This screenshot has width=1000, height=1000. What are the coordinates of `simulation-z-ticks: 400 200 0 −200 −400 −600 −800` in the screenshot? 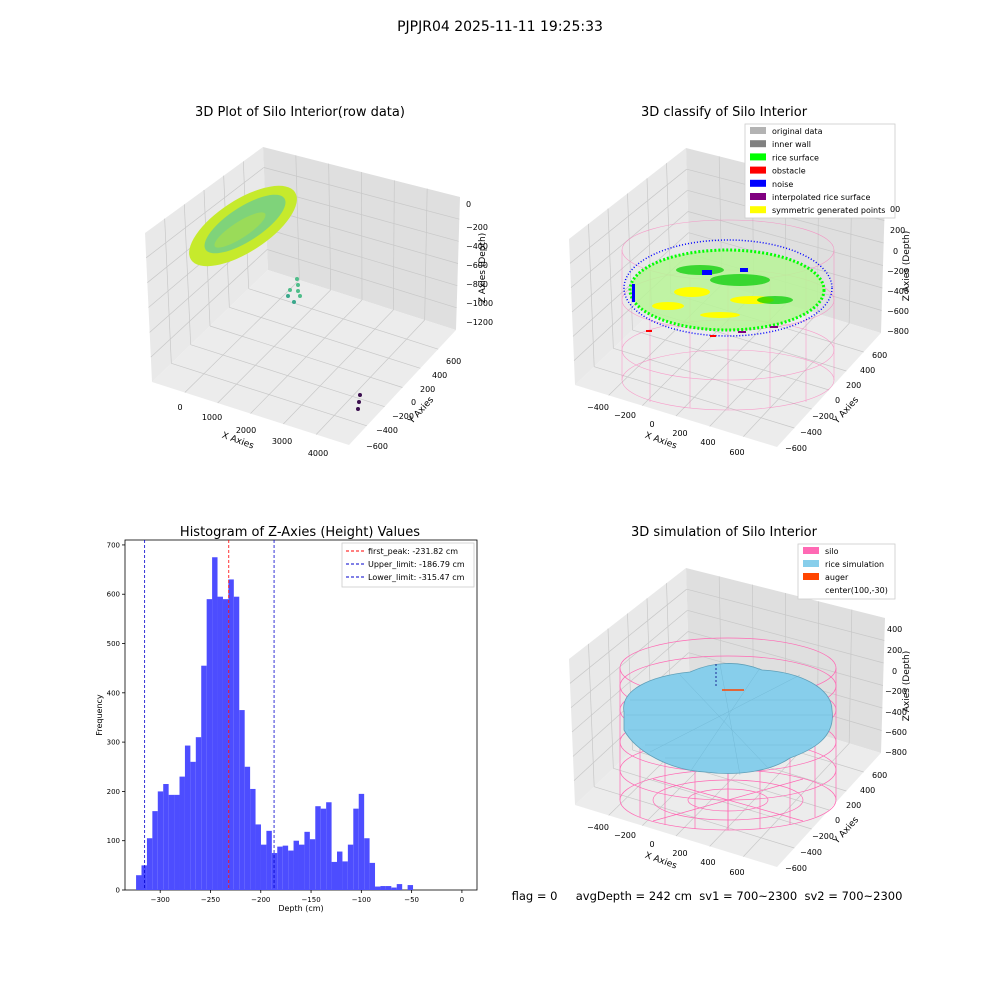 It's located at (896, 691).